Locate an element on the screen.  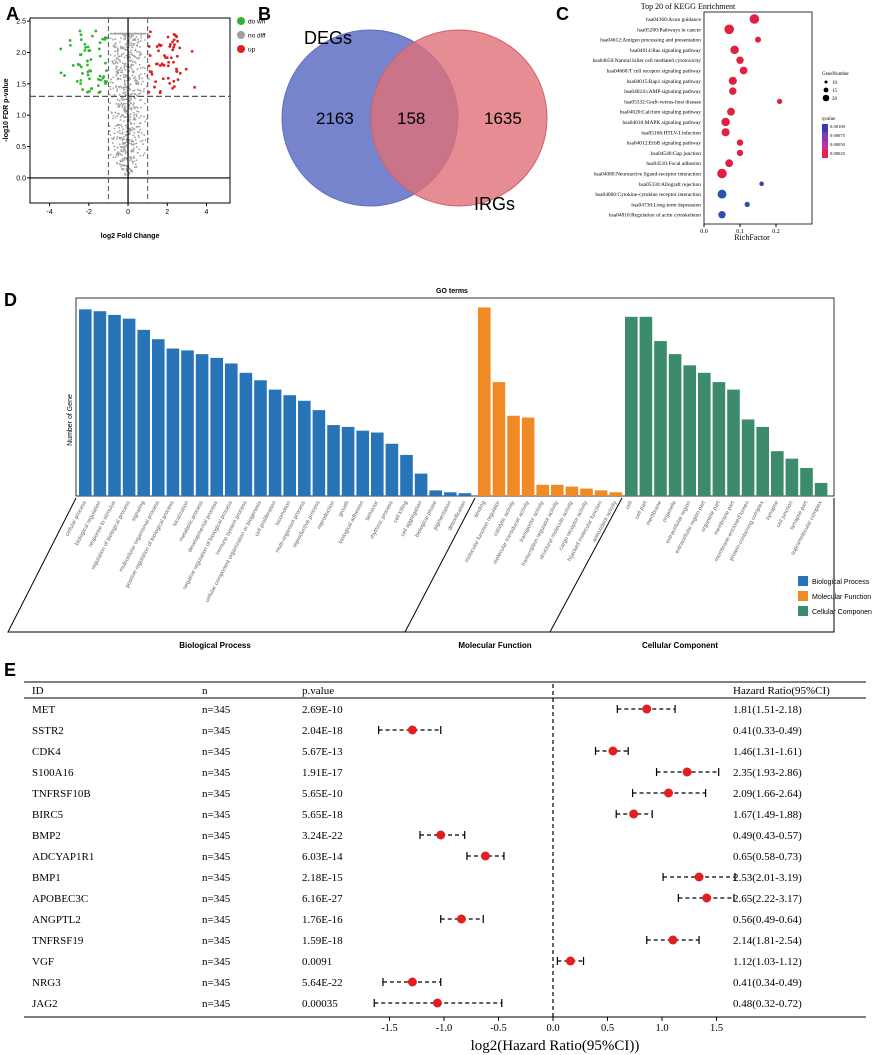
forest-x-tick-label: 0.5 is located at coordinates (607, 1028).